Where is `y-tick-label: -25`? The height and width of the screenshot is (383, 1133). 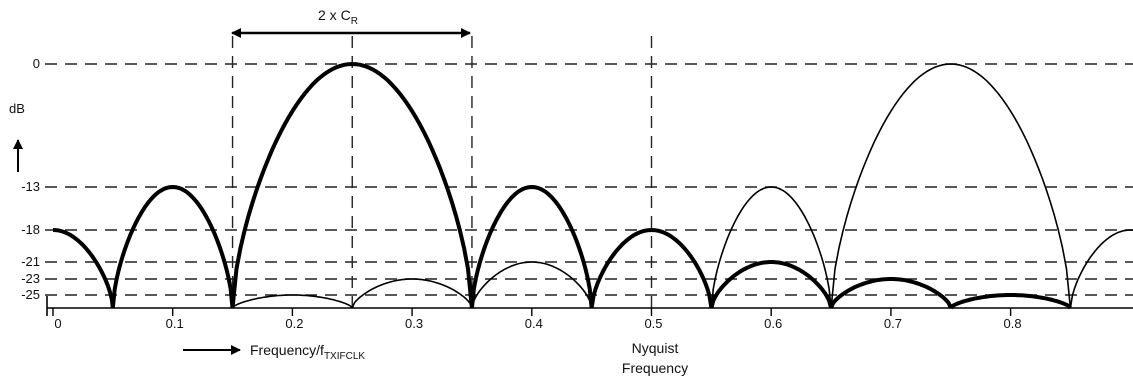
y-tick-label: -25 is located at coordinates (30, 294).